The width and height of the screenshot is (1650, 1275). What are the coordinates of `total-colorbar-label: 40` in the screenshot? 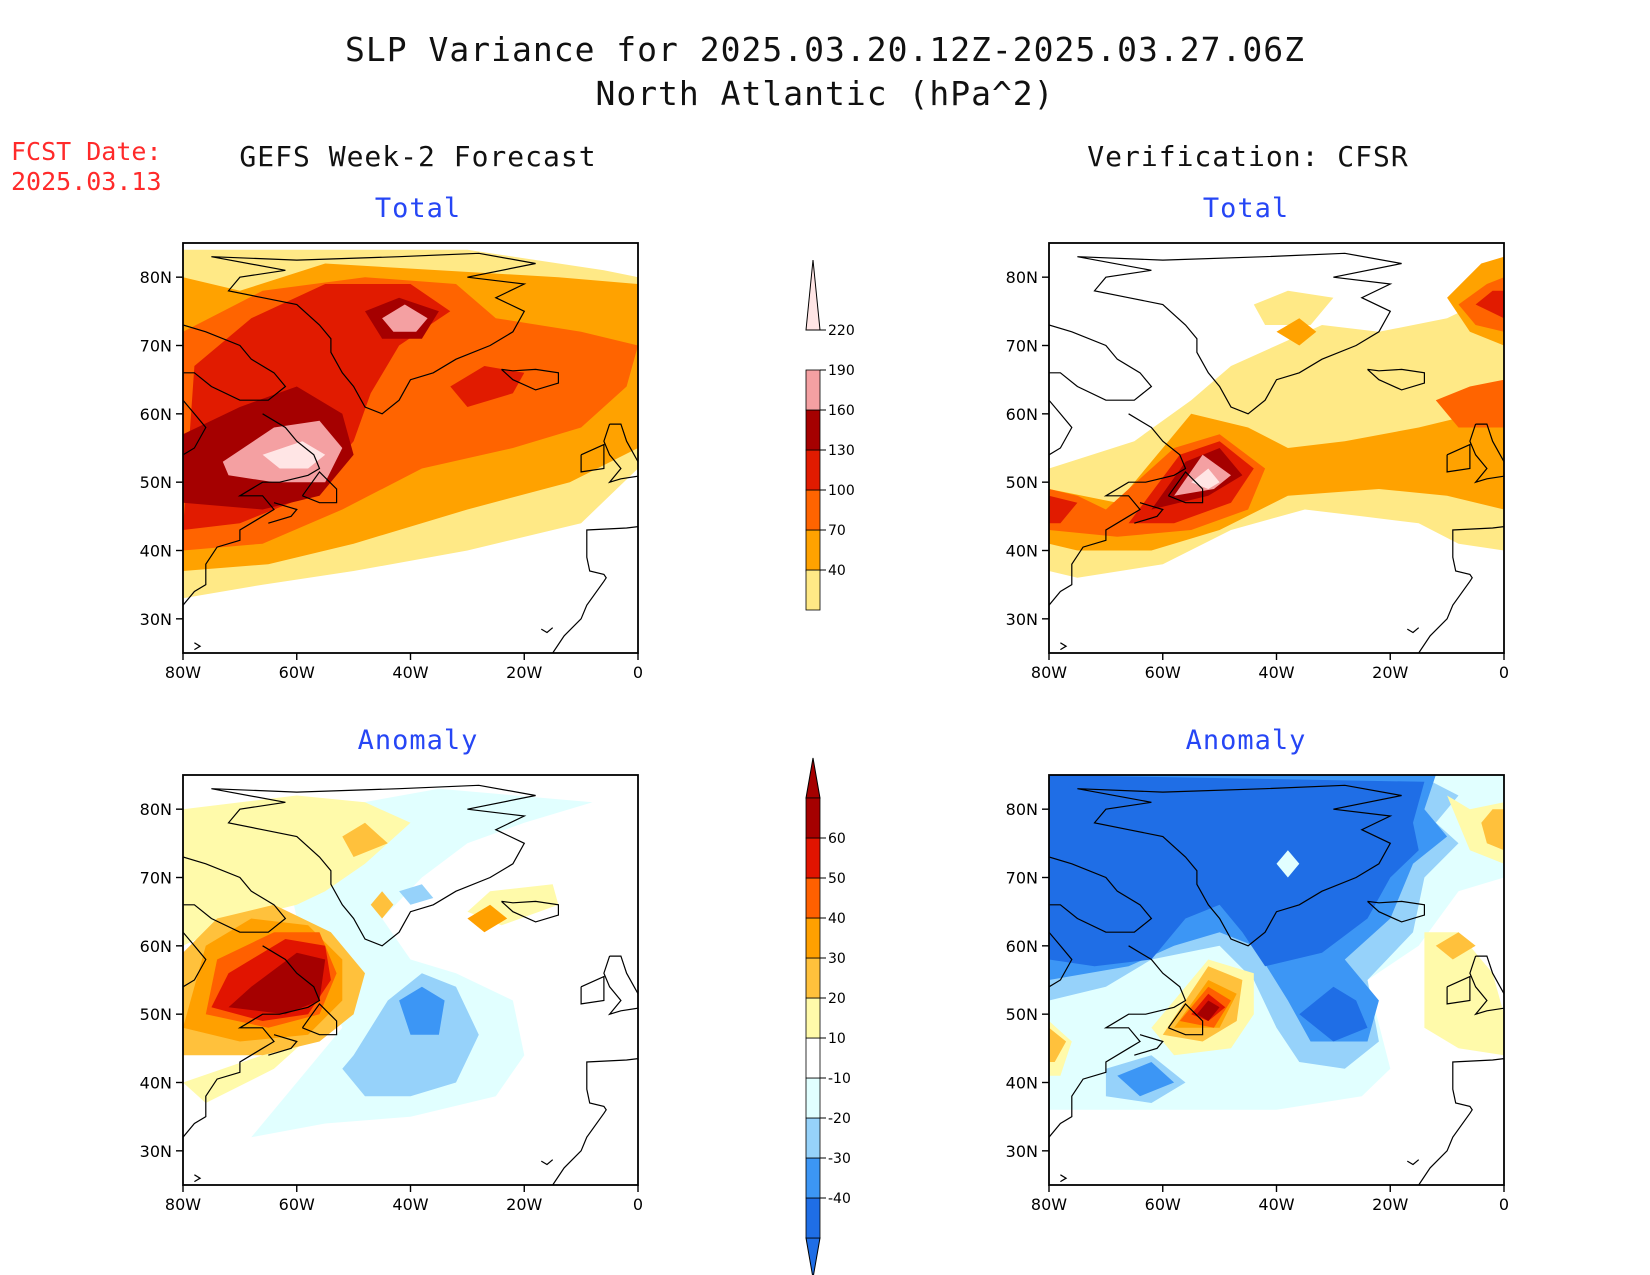 It's located at (837, 571).